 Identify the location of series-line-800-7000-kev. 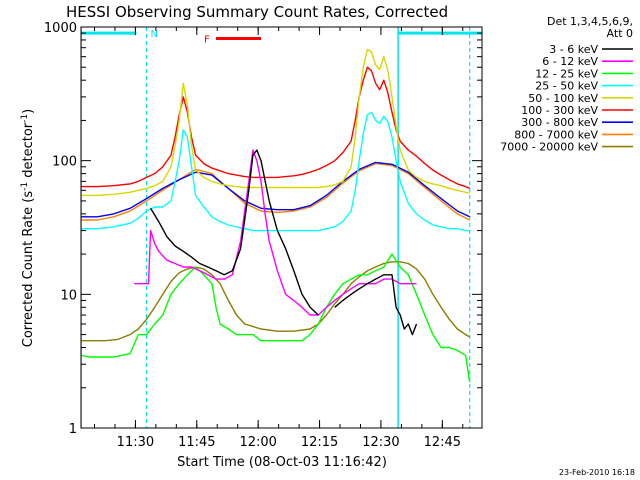
(276, 191).